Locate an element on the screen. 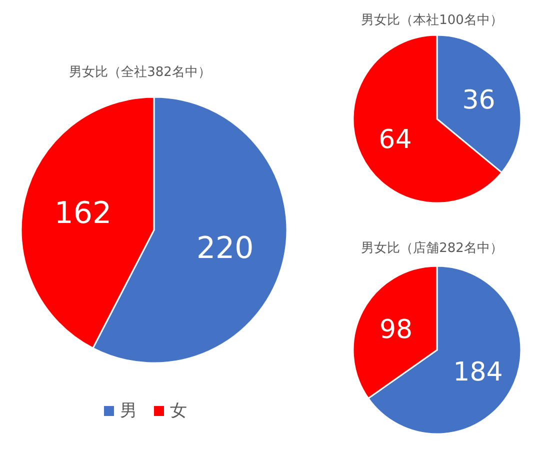 This screenshot has width=549, height=450. chart-title: 男女比（全社382名中） is located at coordinates (140, 72).